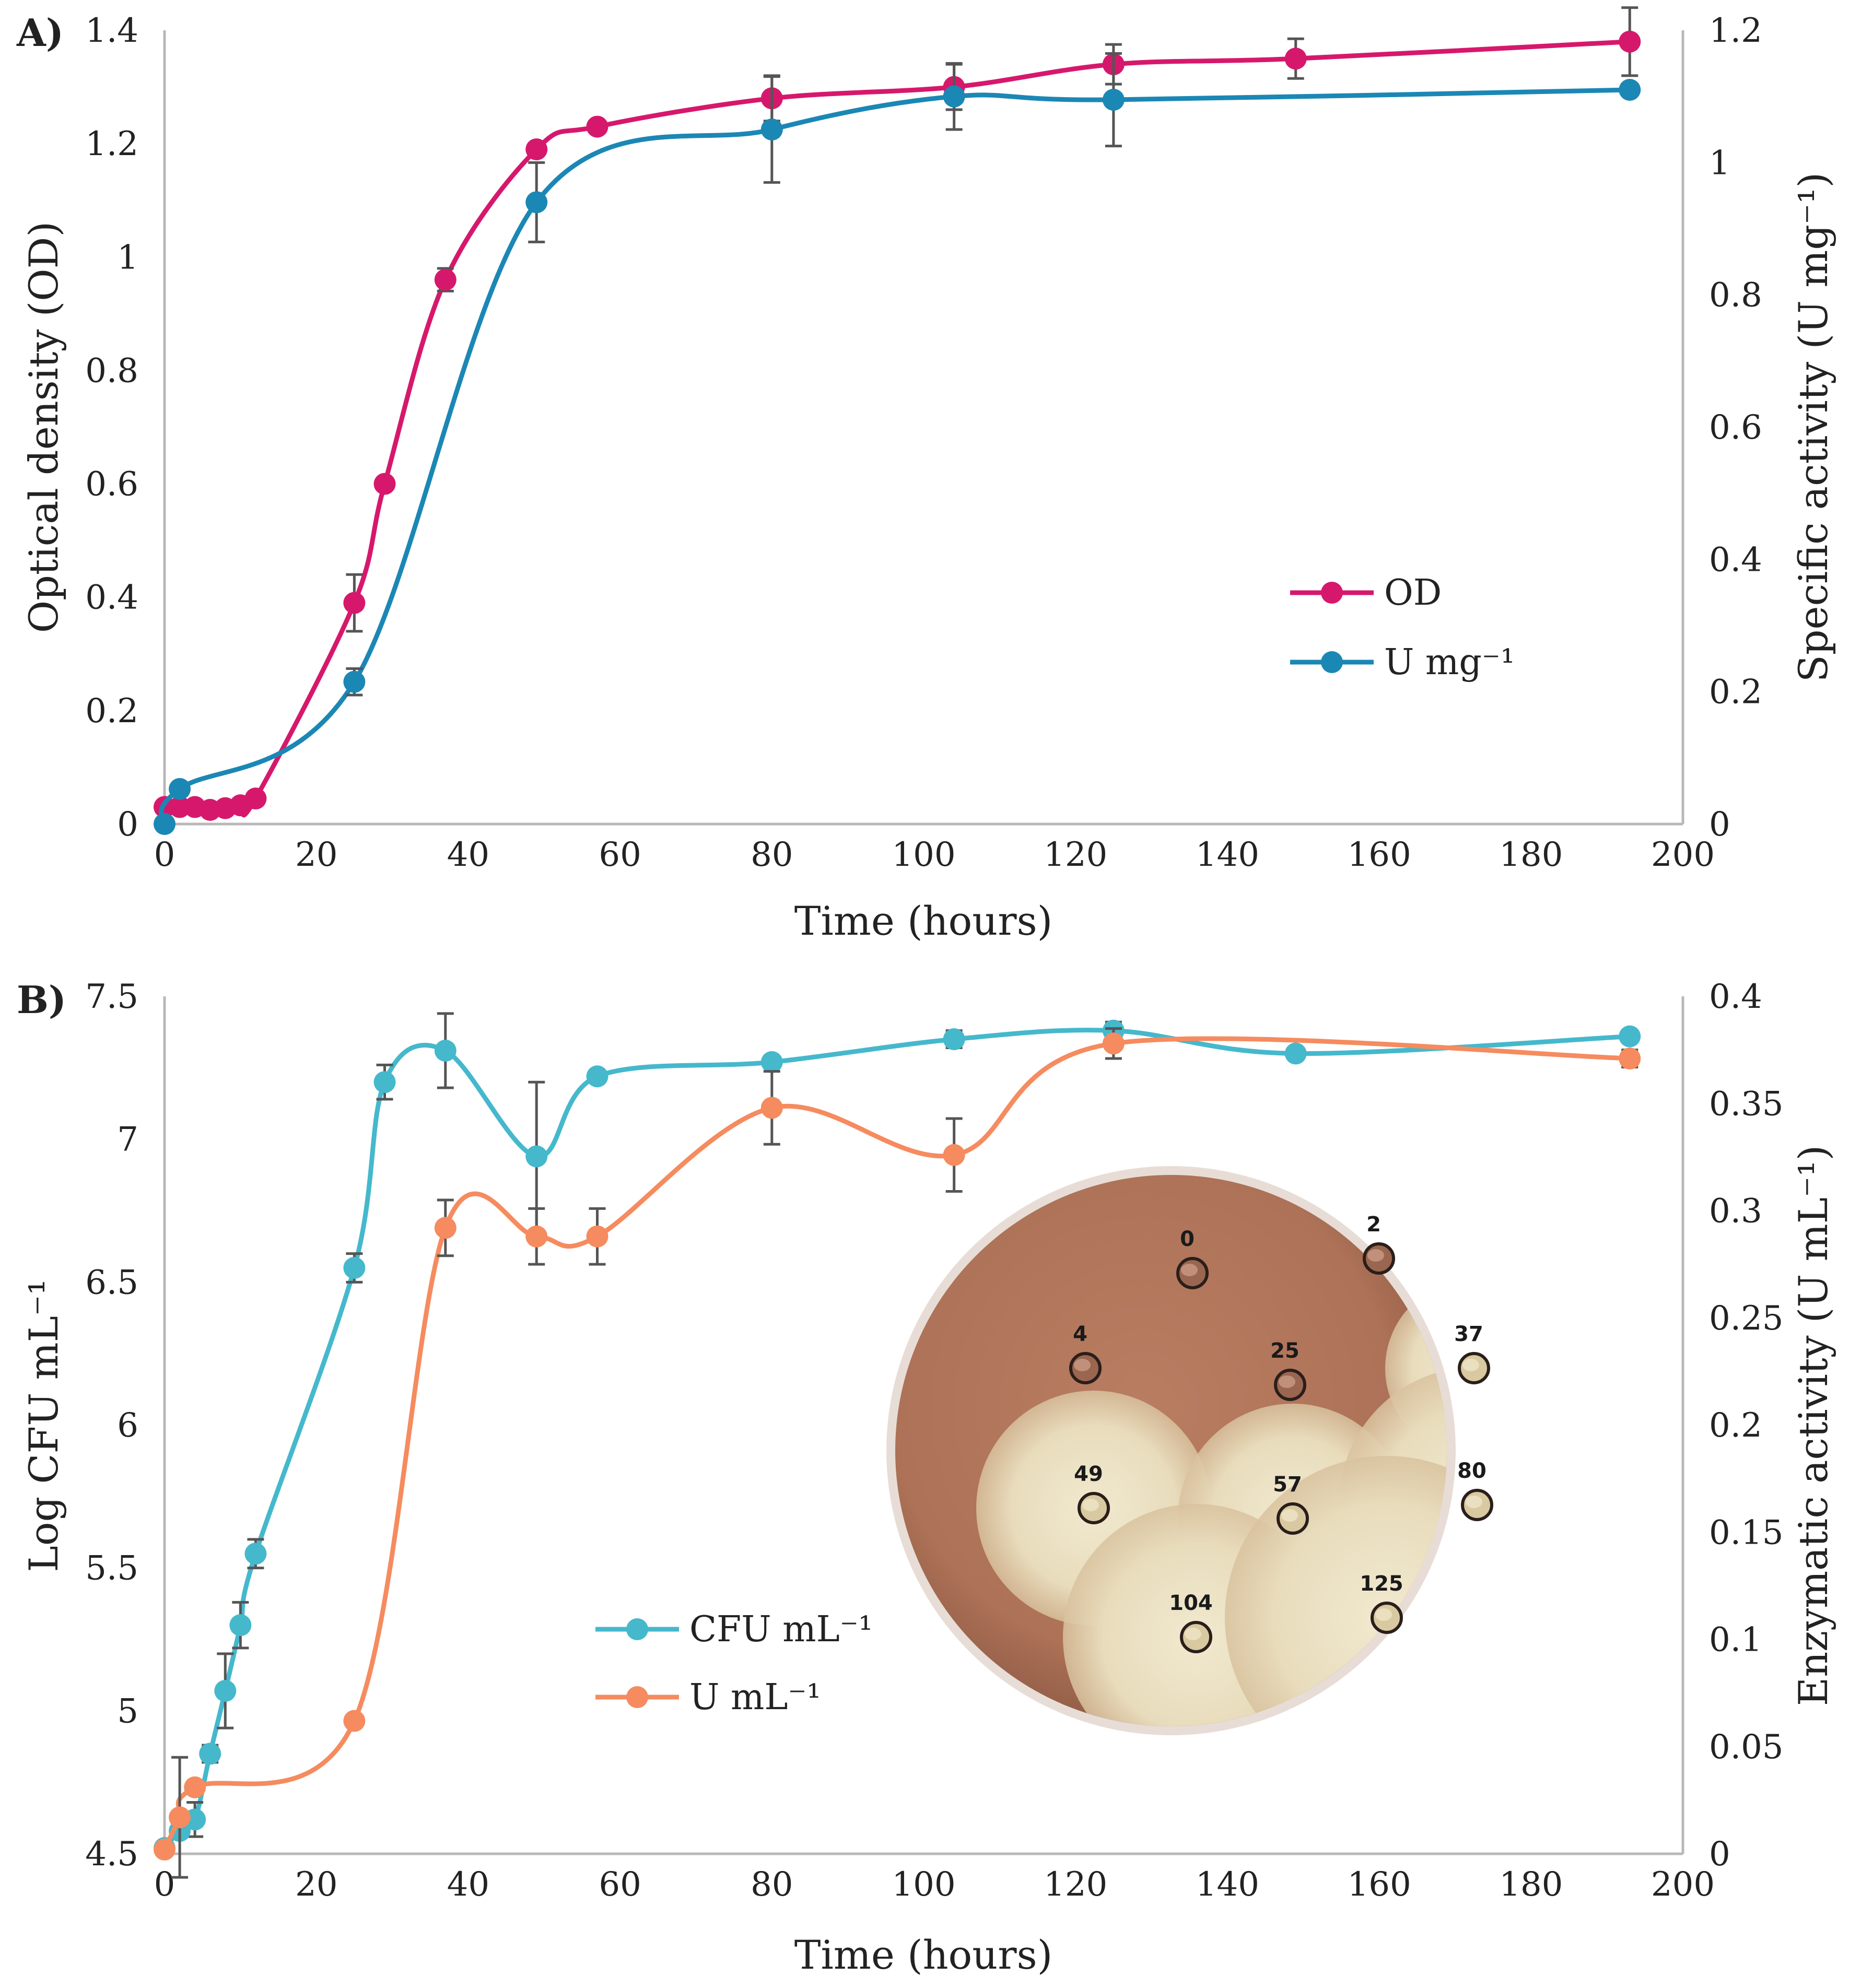 This screenshot has width=1861, height=1988. Describe the element at coordinates (637, 1697) in the screenshot. I see `legend-uml-marker` at that location.